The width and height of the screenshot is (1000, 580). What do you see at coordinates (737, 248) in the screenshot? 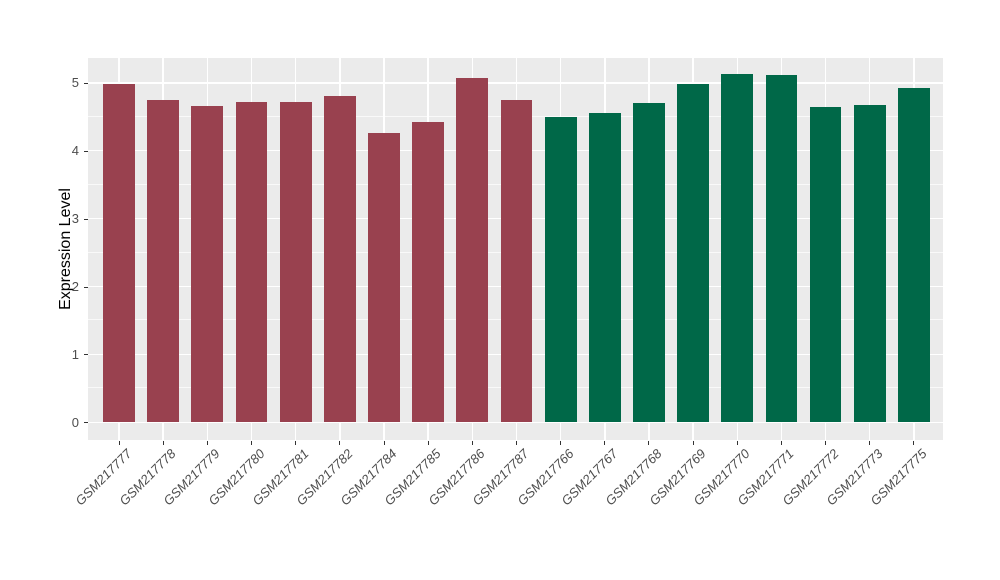
I see `bar-GSM217770` at bounding box center [737, 248].